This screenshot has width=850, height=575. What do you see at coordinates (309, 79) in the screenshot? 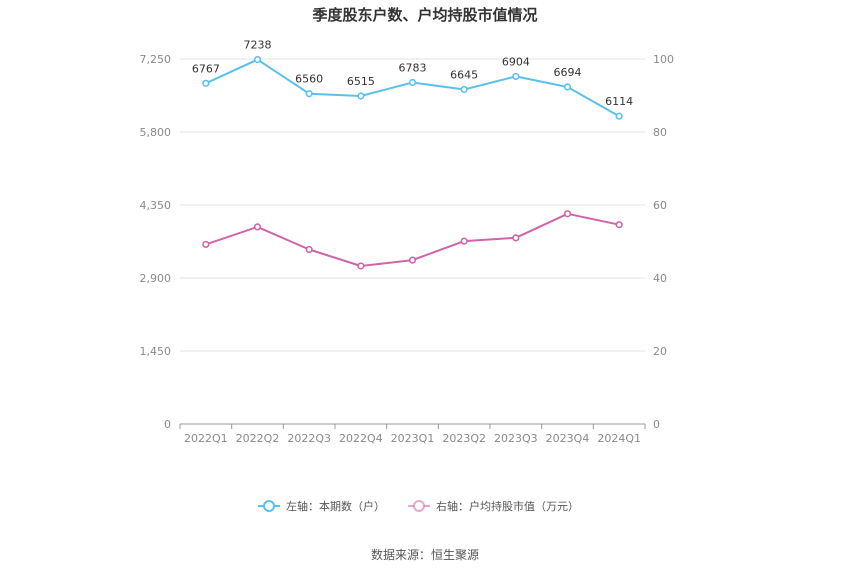
I see `data-label: 6560` at bounding box center [309, 79].